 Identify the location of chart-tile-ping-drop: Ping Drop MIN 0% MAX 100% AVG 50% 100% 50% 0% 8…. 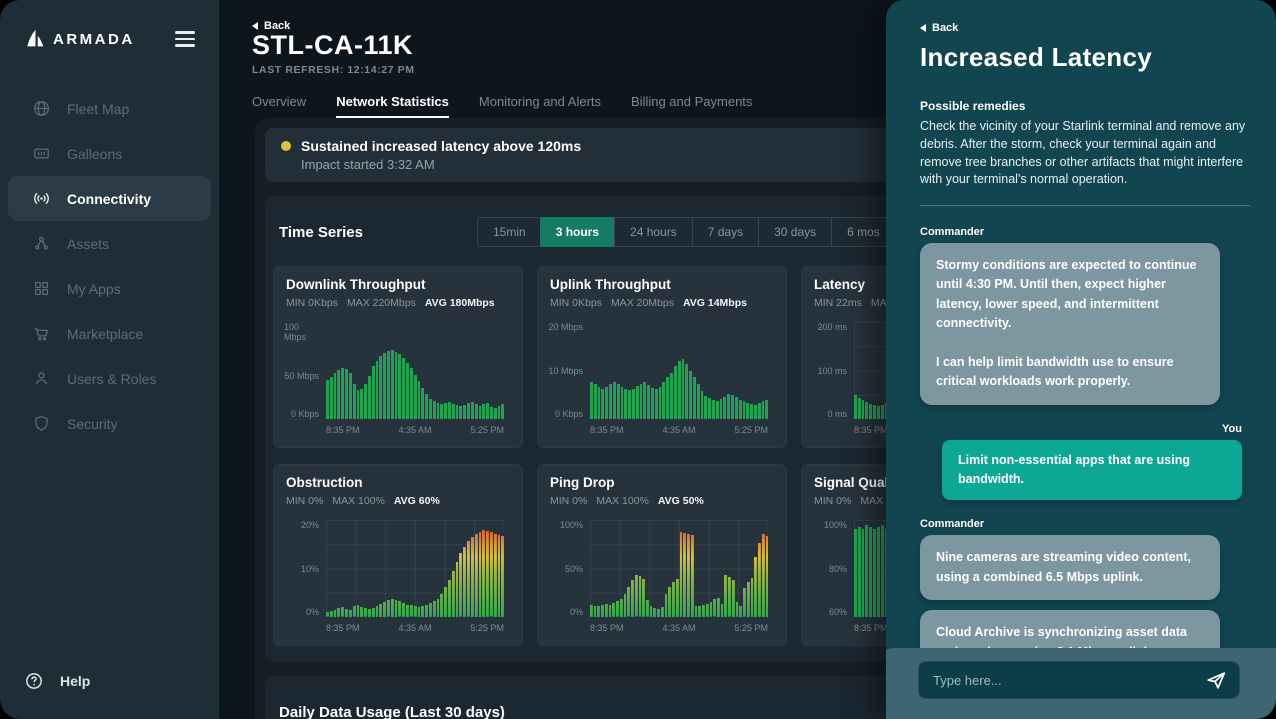
(662, 555).